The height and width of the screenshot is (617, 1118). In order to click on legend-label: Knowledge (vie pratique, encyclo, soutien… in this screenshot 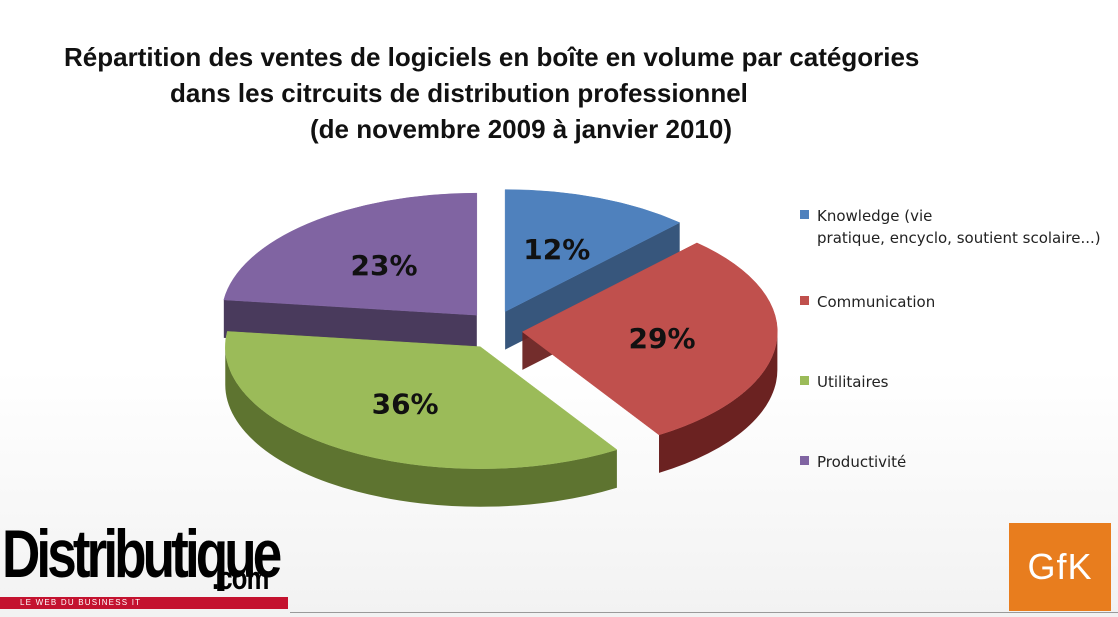, I will do `click(959, 227)`.